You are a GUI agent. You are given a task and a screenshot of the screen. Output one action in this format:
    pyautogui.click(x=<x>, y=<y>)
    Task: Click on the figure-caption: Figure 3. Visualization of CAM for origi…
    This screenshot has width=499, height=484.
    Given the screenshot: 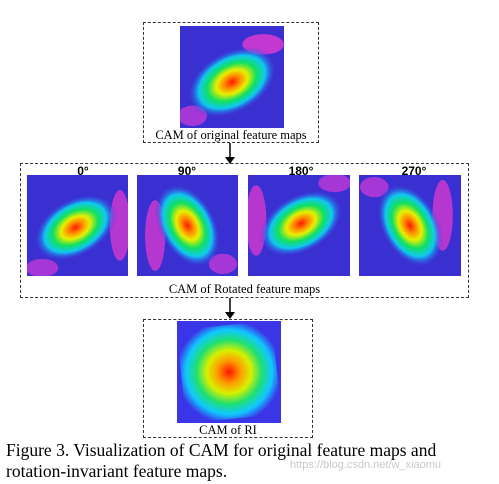 What is the action you would take?
    pyautogui.click(x=221, y=460)
    